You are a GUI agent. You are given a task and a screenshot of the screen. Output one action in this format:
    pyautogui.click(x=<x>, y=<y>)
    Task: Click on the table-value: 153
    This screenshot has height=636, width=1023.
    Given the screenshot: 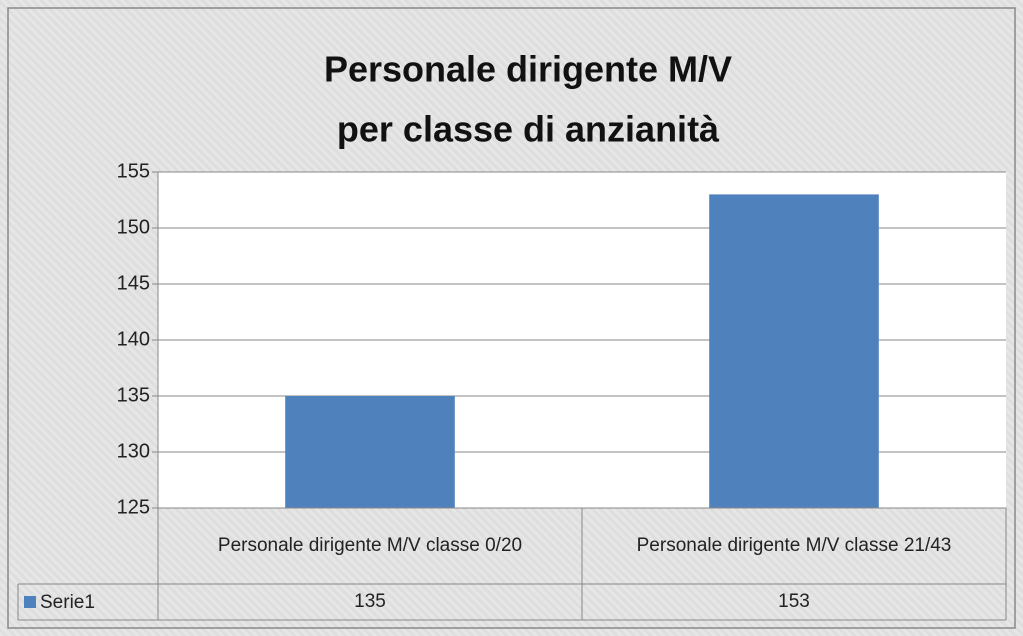 What is the action you would take?
    pyautogui.click(x=794, y=601)
    